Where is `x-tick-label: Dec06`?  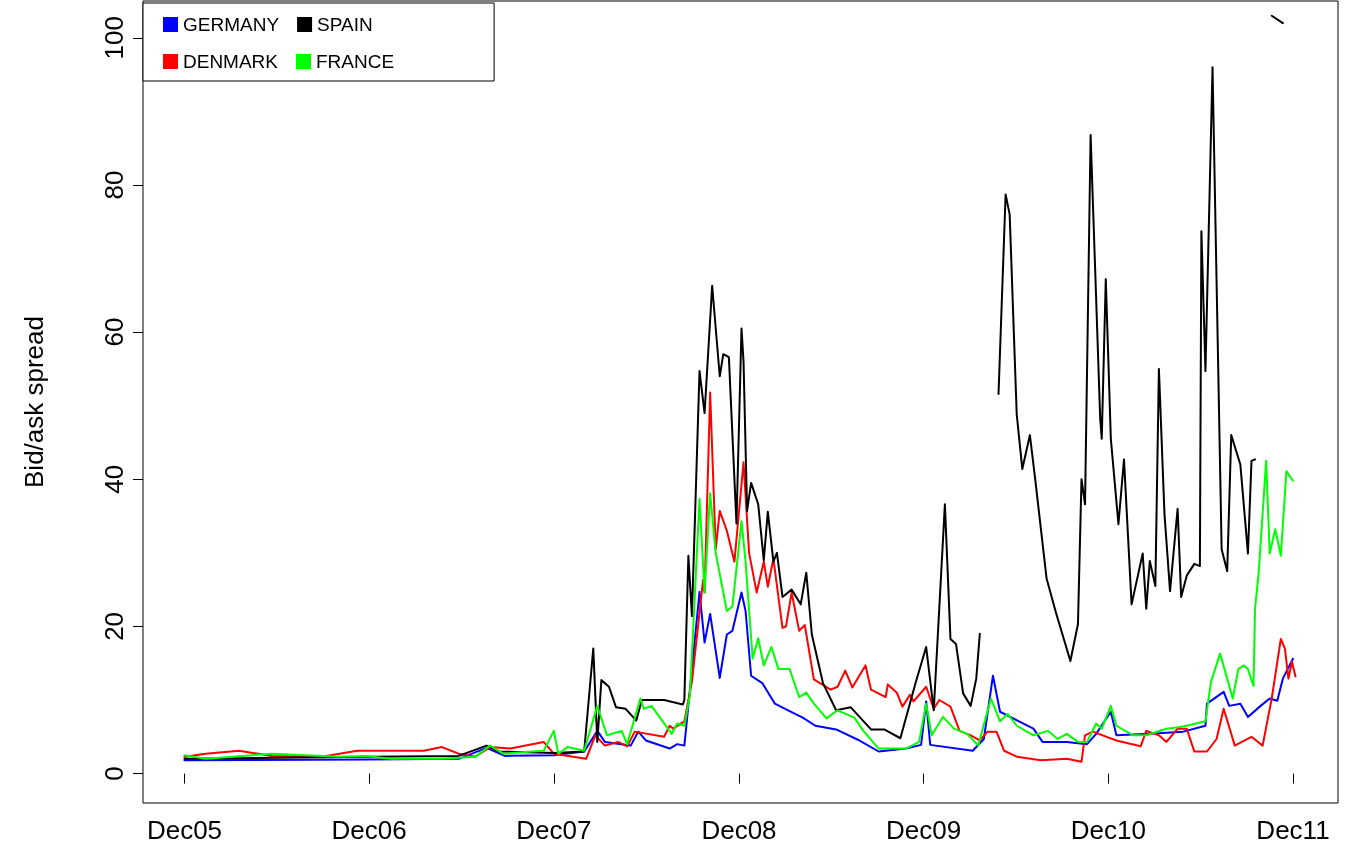 x-tick-label: Dec06 is located at coordinates (369, 830).